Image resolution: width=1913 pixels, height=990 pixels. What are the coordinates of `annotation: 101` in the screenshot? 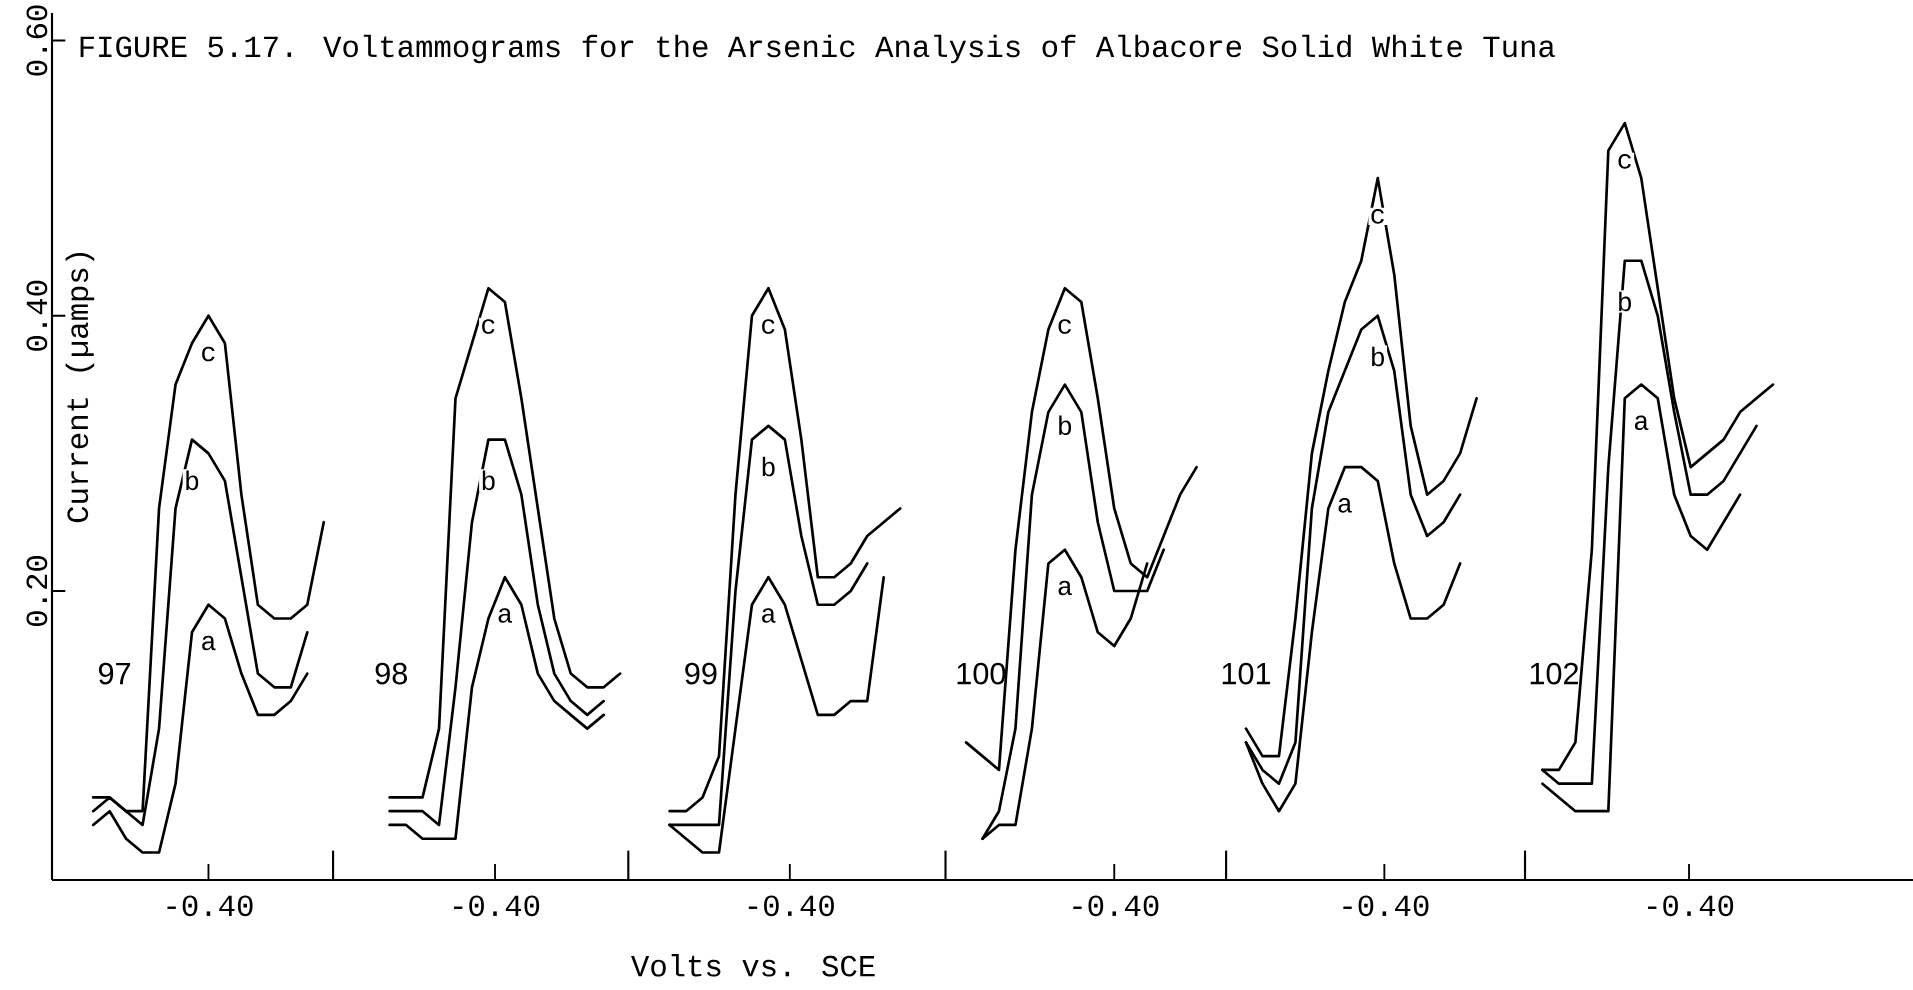 It's located at (1246, 673).